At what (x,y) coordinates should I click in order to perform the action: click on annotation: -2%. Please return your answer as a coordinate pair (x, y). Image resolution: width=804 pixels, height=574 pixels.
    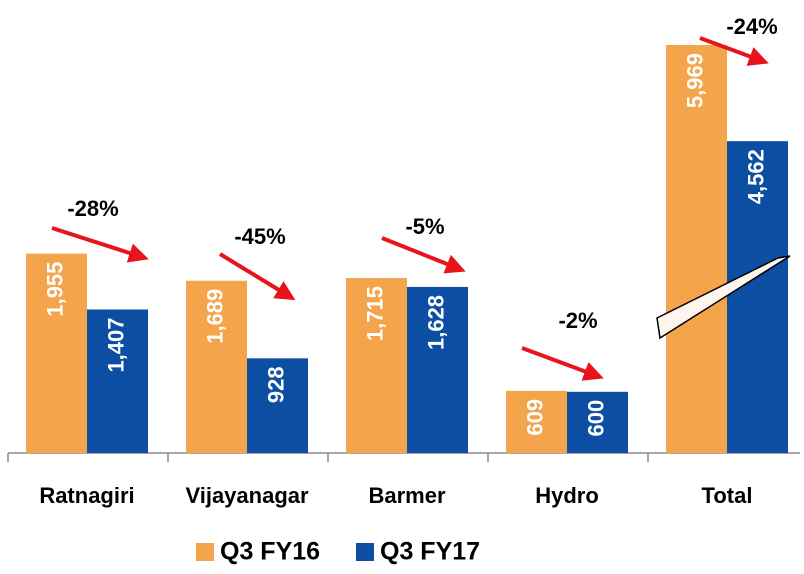
    Looking at the image, I should click on (577, 320).